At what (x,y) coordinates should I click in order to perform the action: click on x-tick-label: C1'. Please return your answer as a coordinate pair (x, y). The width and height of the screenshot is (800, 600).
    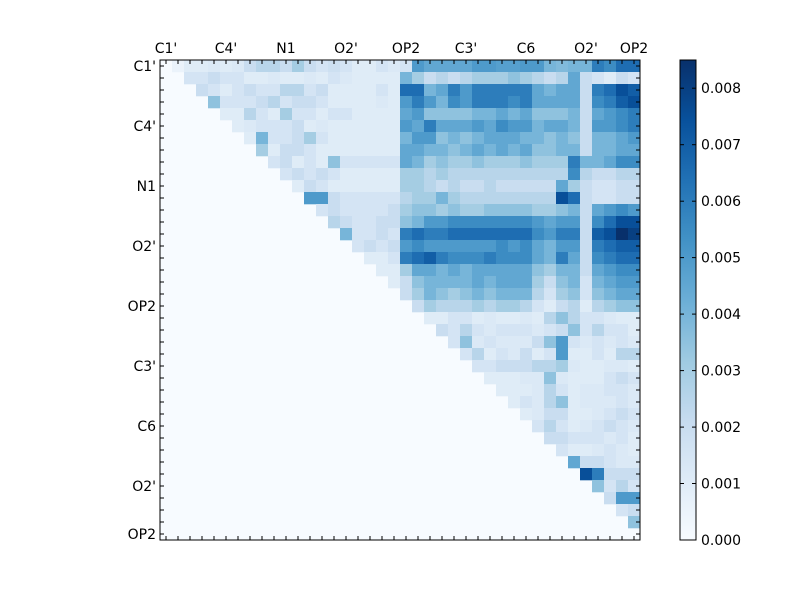
    Looking at the image, I should click on (166, 49).